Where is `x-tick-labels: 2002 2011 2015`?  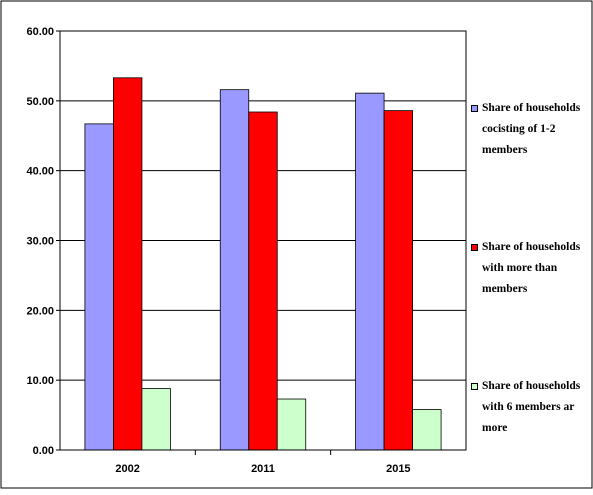 x-tick-labels: 2002 2011 2015 is located at coordinates (262, 469).